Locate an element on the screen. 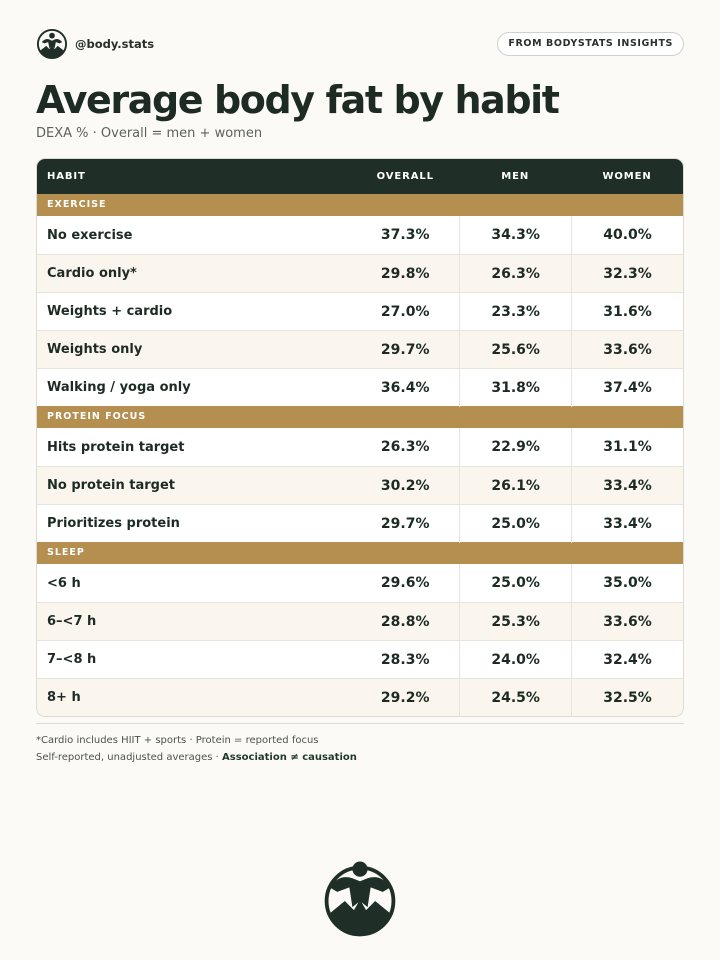  table-row: Prioritizes protein 29.7% 25.0% 33.4% is located at coordinates (360, 523).